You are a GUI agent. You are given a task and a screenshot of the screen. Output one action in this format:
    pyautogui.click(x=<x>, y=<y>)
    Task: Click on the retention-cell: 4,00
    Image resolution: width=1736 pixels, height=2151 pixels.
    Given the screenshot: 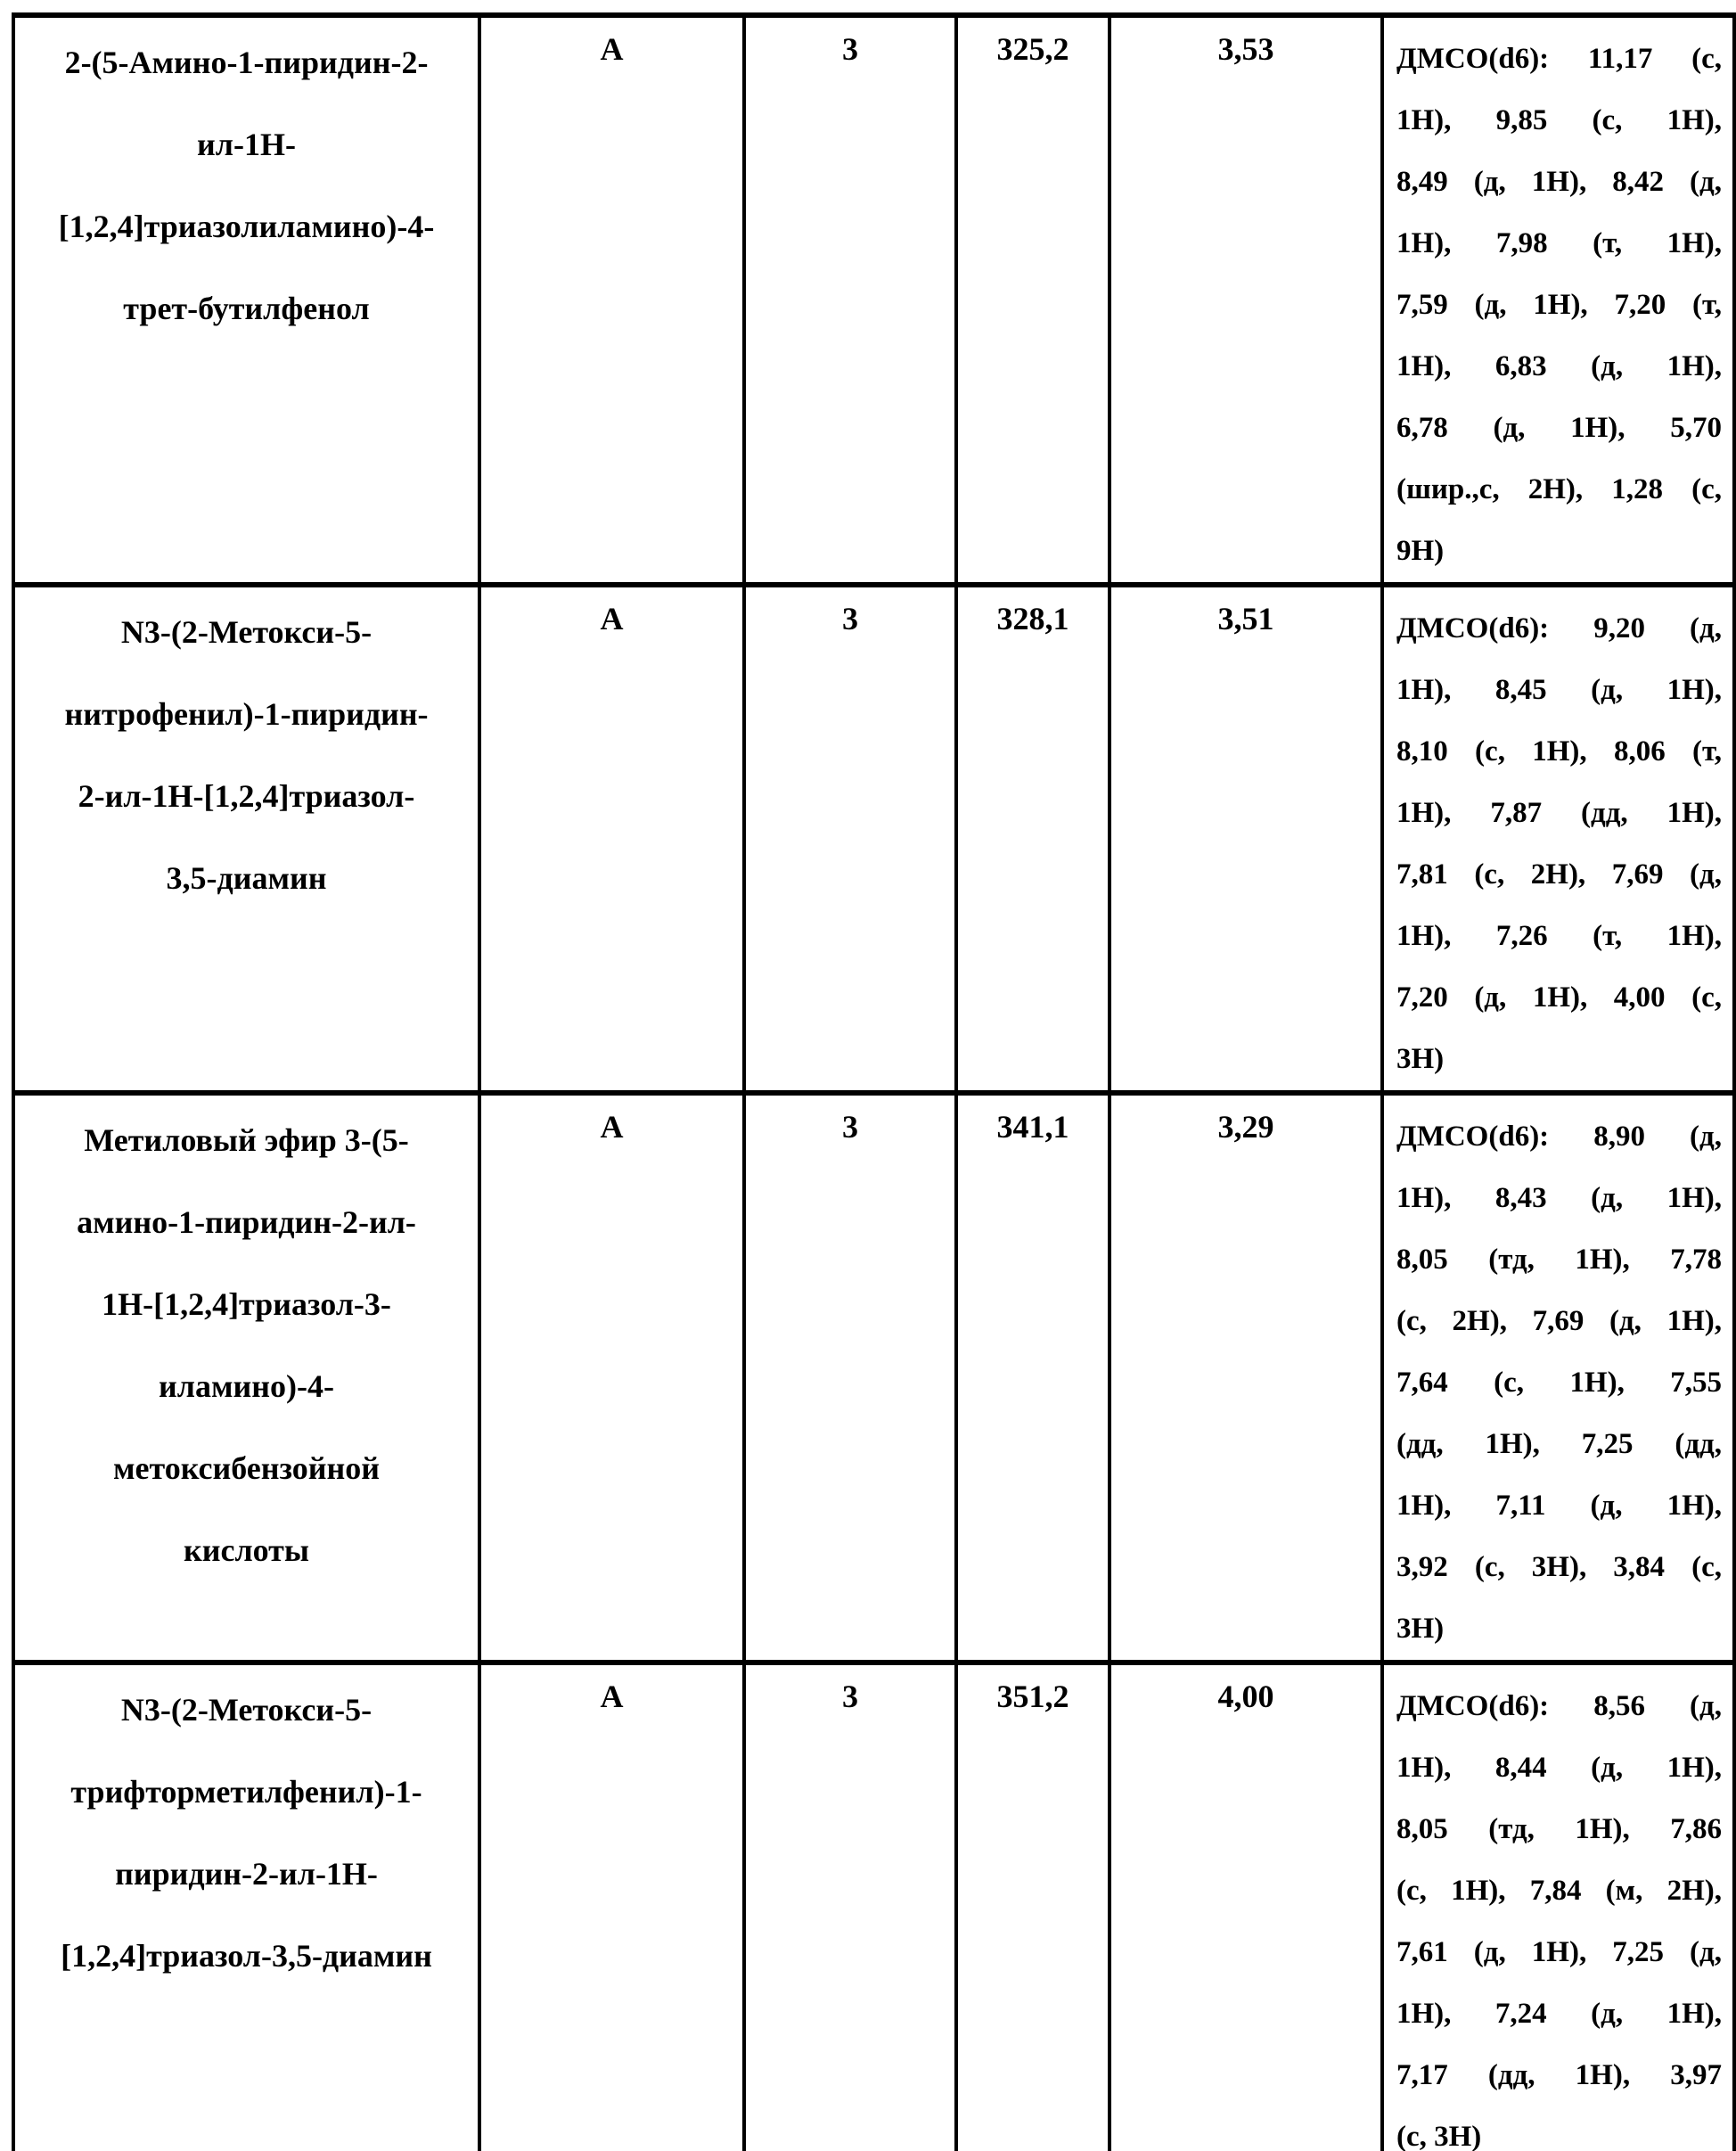 What is the action you would take?
    pyautogui.click(x=1246, y=1906)
    